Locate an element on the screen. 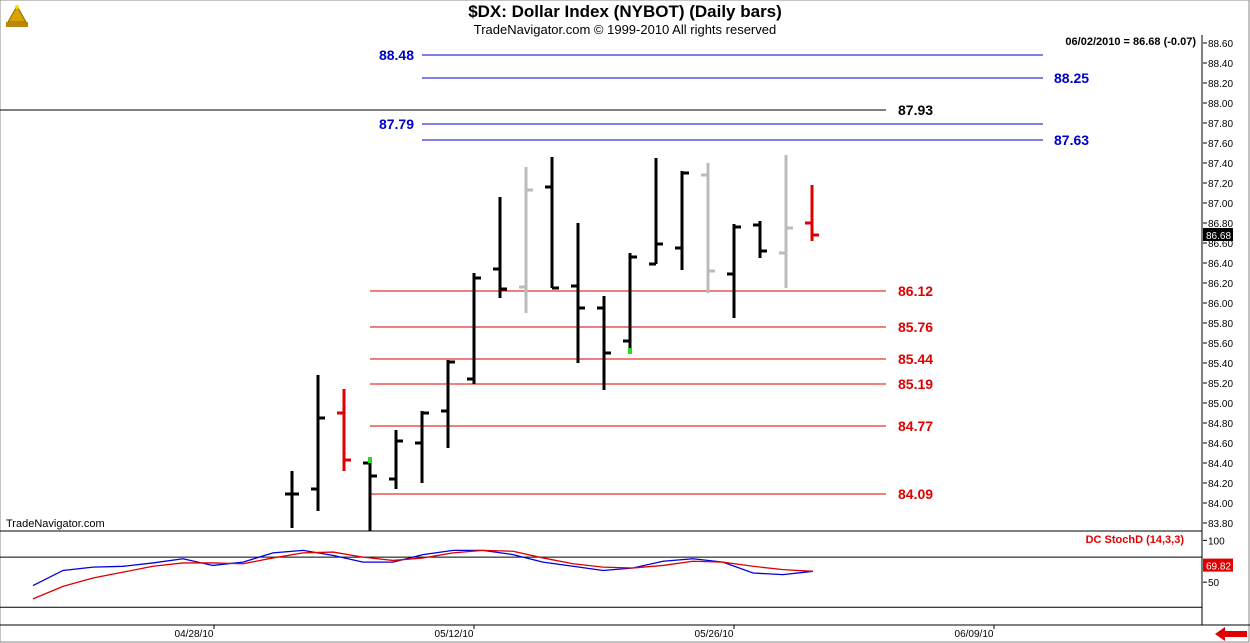  y-tick-label: 84.20 is located at coordinates (1220, 484).